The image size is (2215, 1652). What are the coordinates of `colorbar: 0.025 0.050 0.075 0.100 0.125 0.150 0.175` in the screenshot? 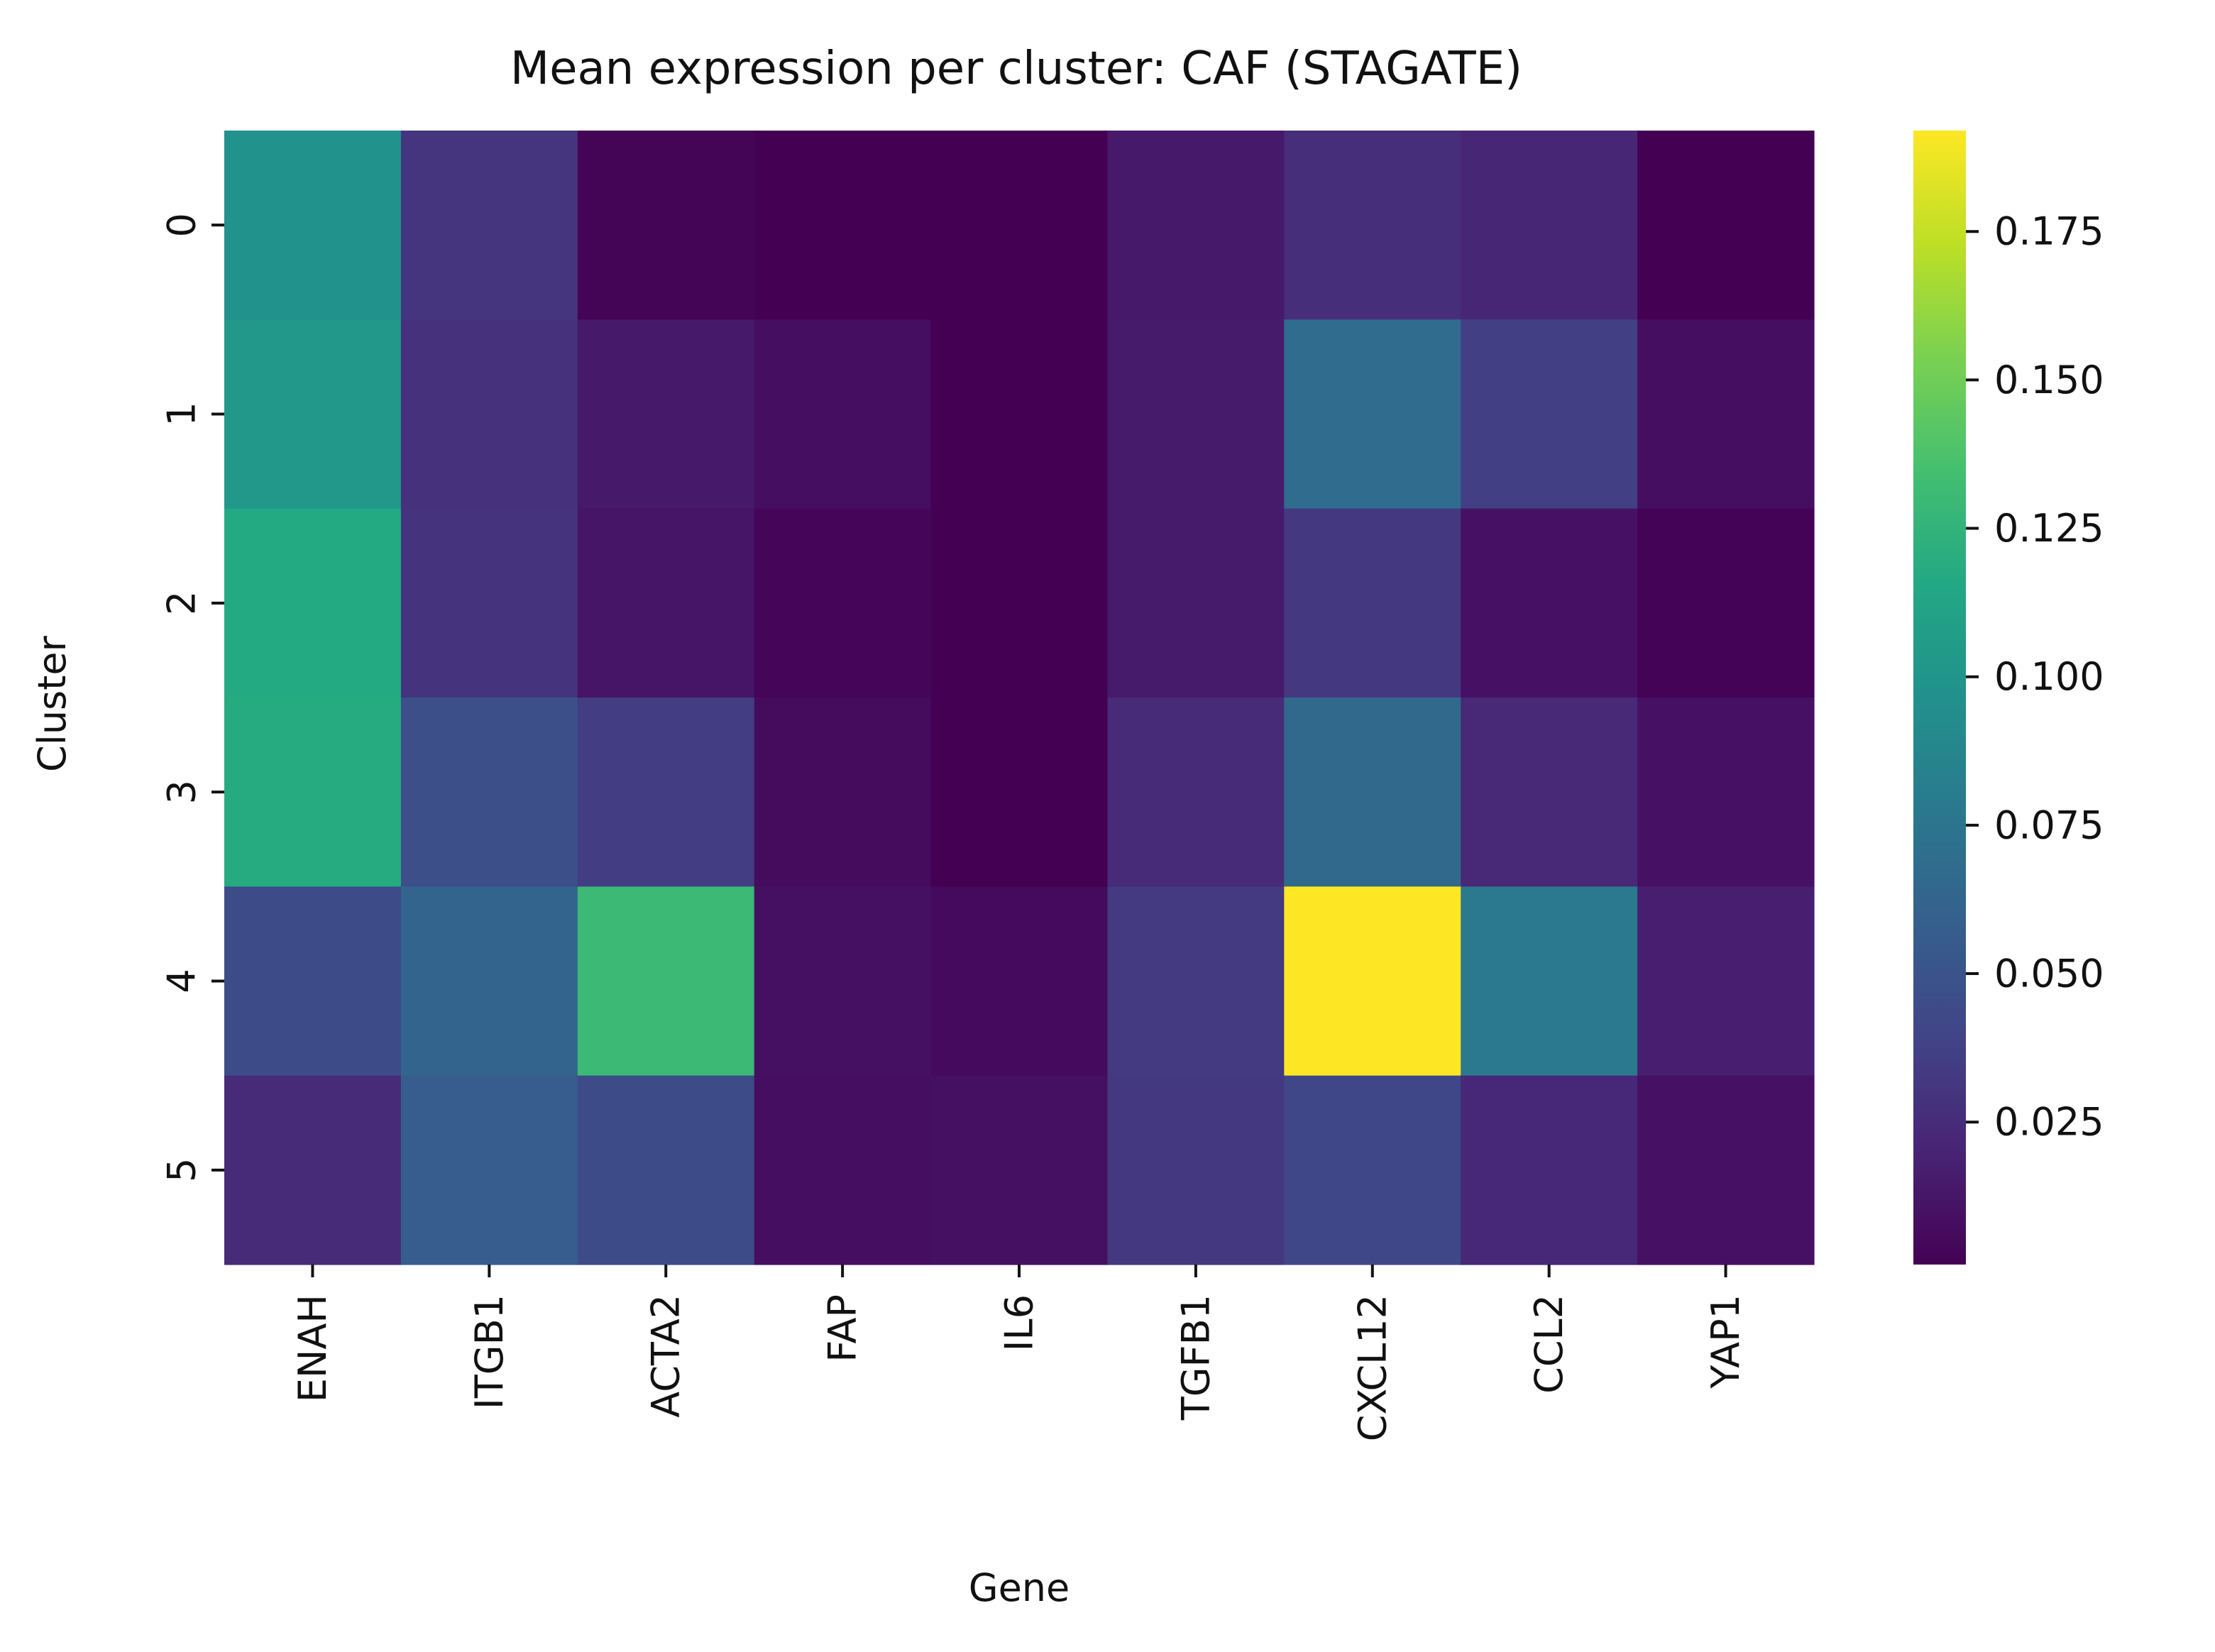 It's located at (2008, 698).